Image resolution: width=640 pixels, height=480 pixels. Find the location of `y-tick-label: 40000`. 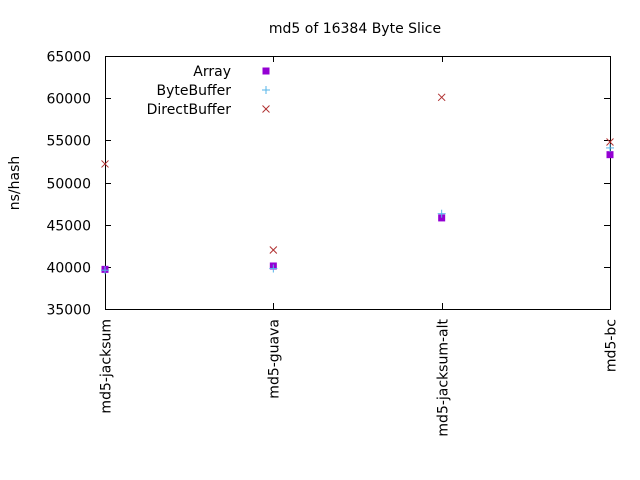

y-tick-label: 40000 is located at coordinates (68, 269).